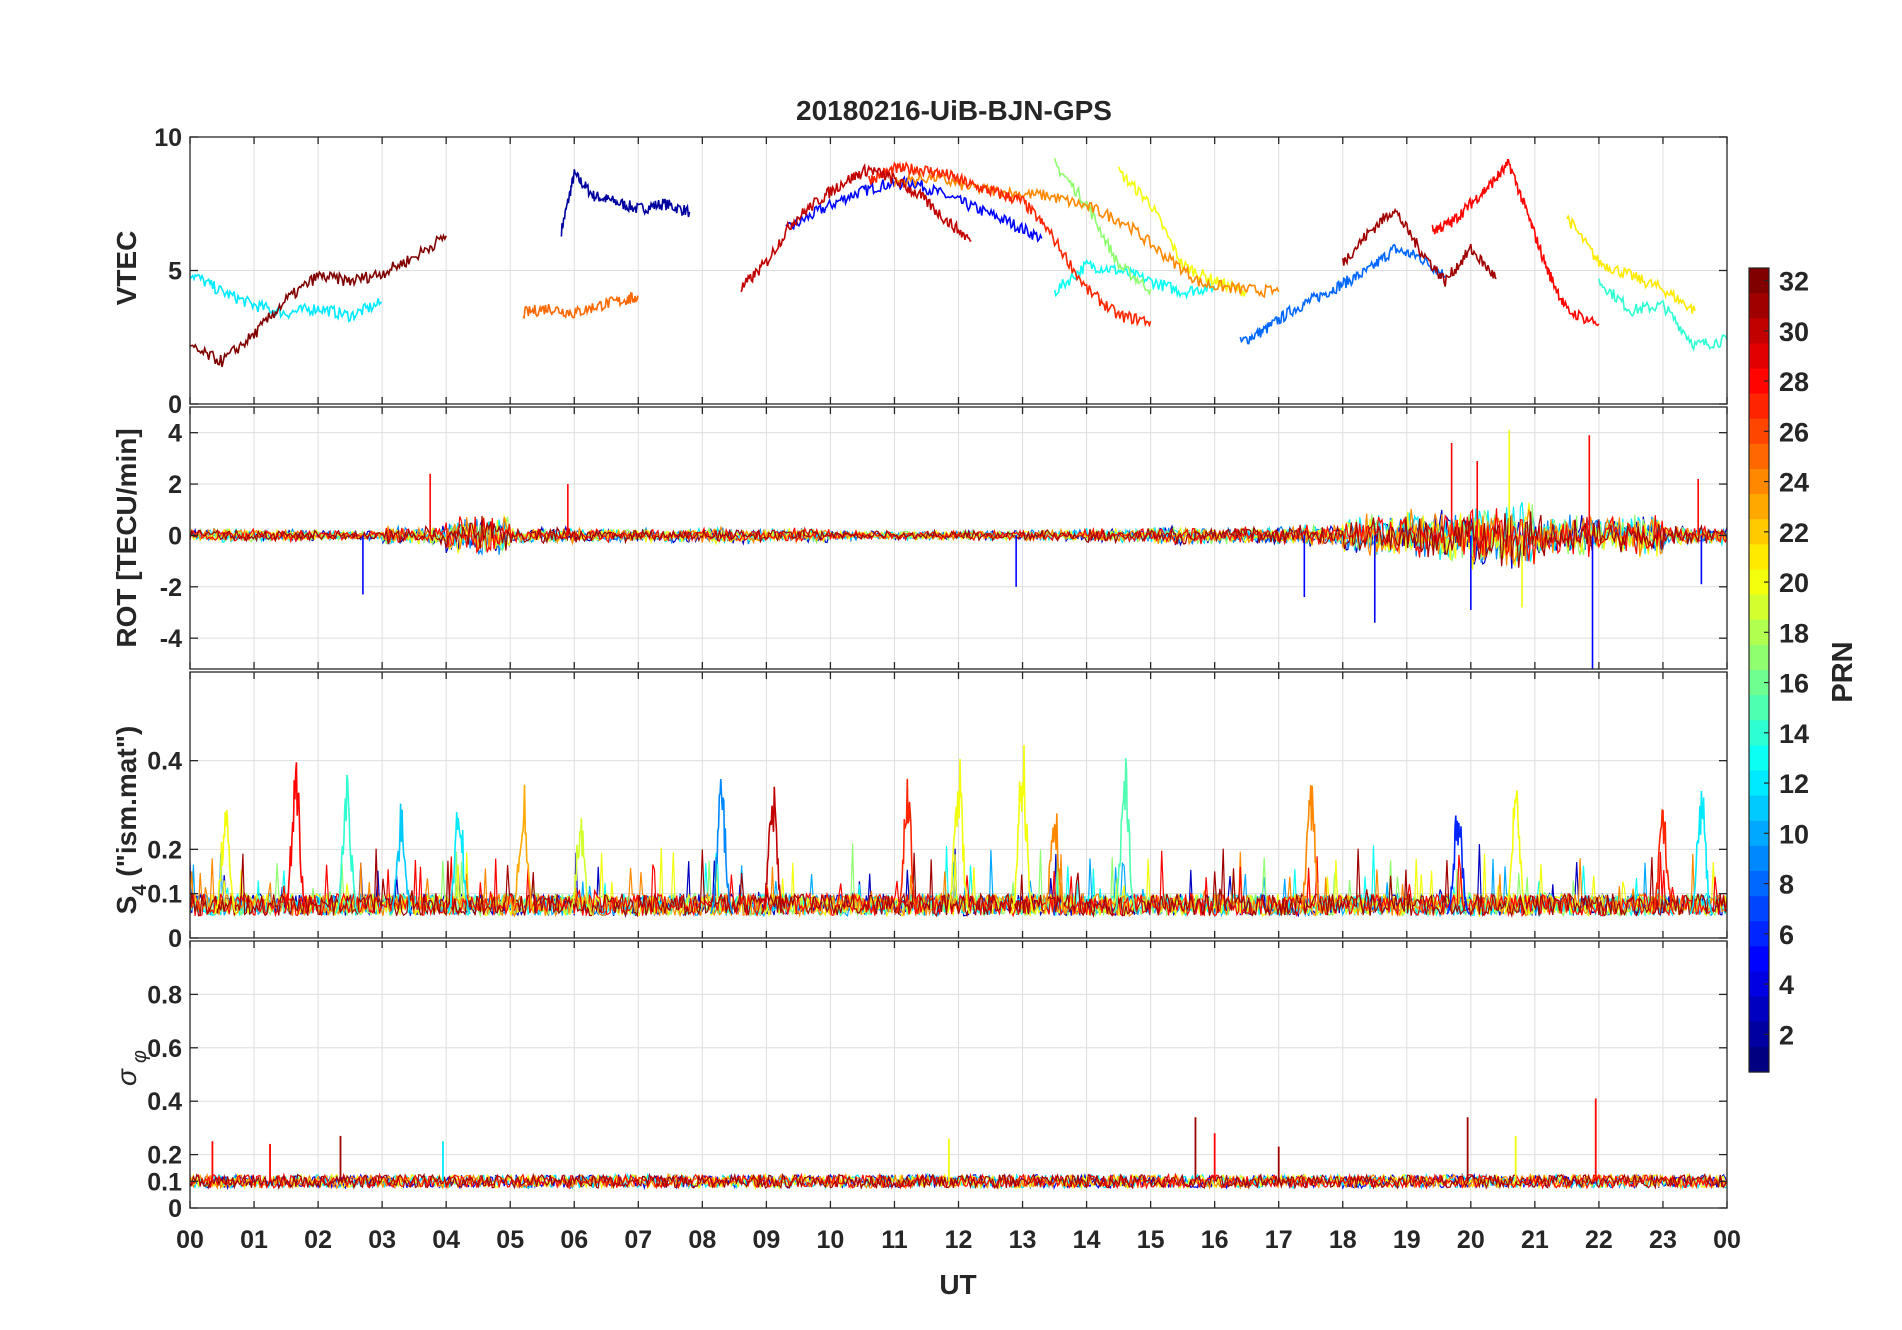 The width and height of the screenshot is (1902, 1330). What do you see at coordinates (1786, 1035) in the screenshot?
I see `colorbar-tick-label: 2` at bounding box center [1786, 1035].